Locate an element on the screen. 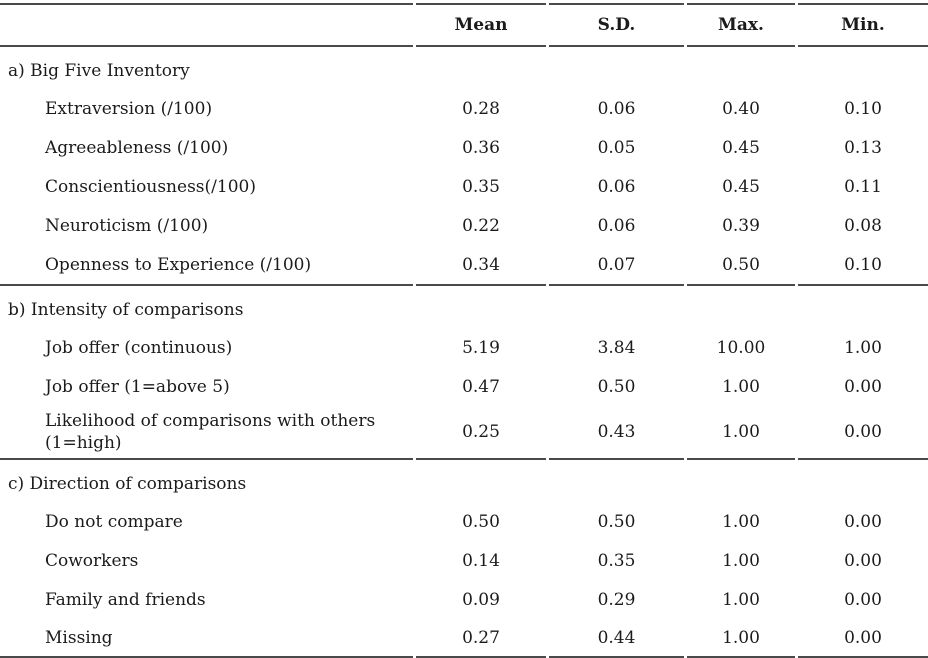  mean-value: 0.50 is located at coordinates (481, 521).